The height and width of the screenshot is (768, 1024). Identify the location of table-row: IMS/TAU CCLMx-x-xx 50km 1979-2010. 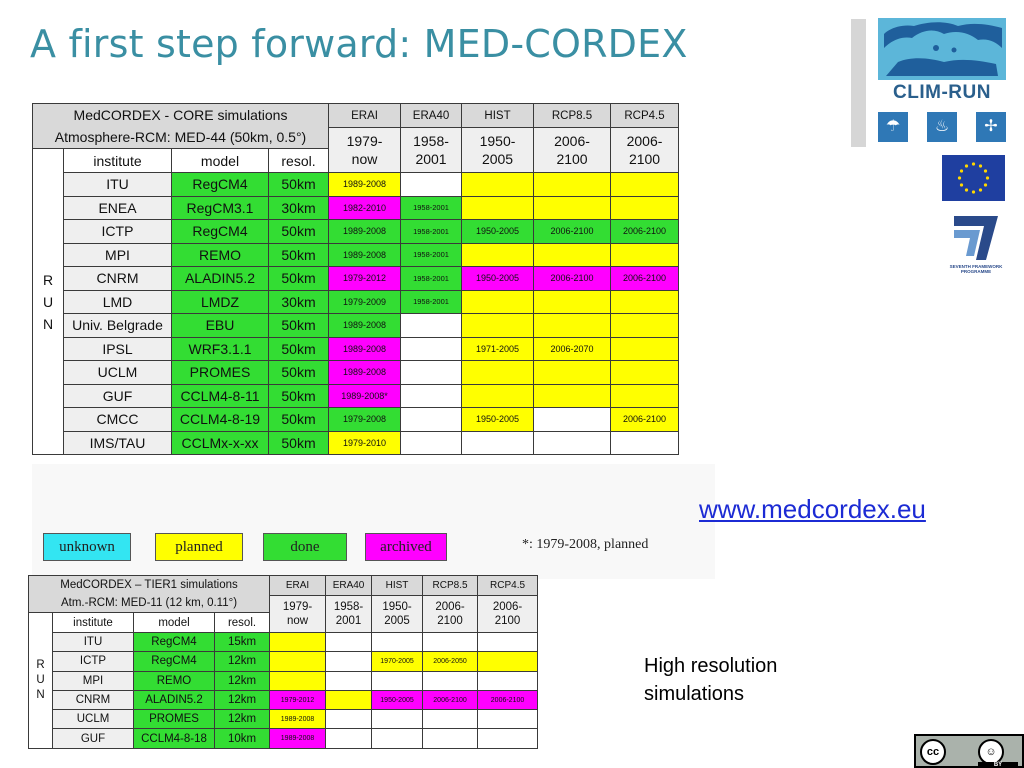
(356, 442).